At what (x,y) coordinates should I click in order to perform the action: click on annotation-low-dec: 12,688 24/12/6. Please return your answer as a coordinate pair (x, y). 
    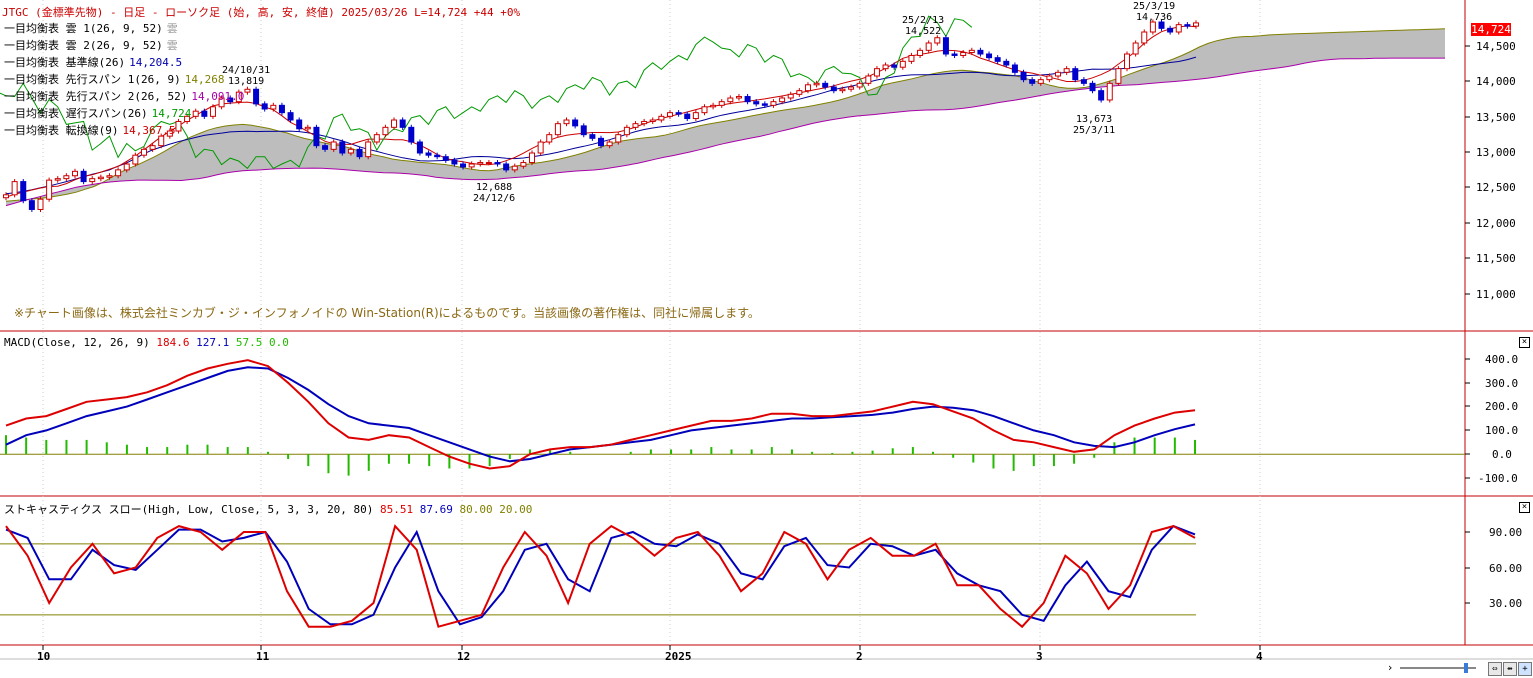
    Looking at the image, I should click on (494, 193).